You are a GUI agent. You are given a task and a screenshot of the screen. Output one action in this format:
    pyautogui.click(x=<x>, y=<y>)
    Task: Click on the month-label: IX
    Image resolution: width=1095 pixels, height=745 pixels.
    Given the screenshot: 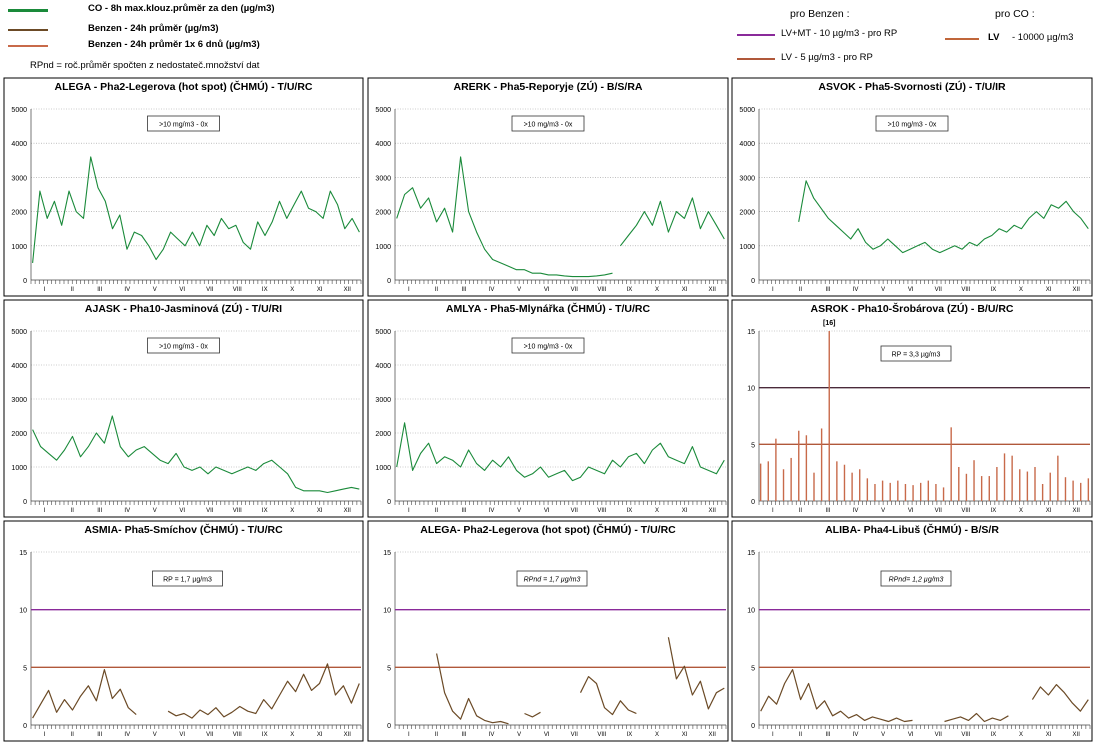 What is the action you would take?
    pyautogui.click(x=994, y=511)
    